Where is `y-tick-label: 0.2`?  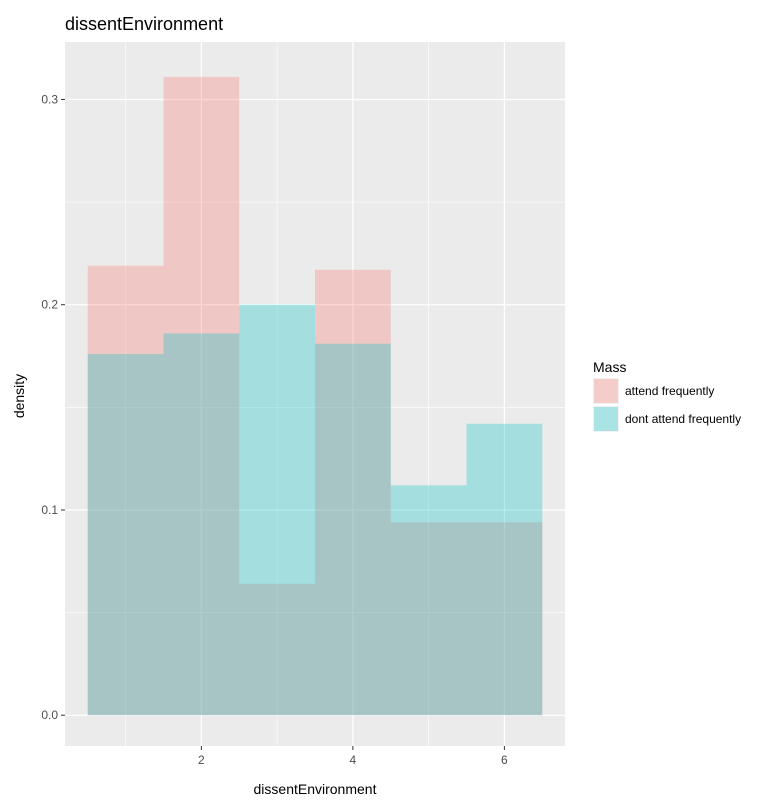
y-tick-label: 0.2 is located at coordinates (49, 305).